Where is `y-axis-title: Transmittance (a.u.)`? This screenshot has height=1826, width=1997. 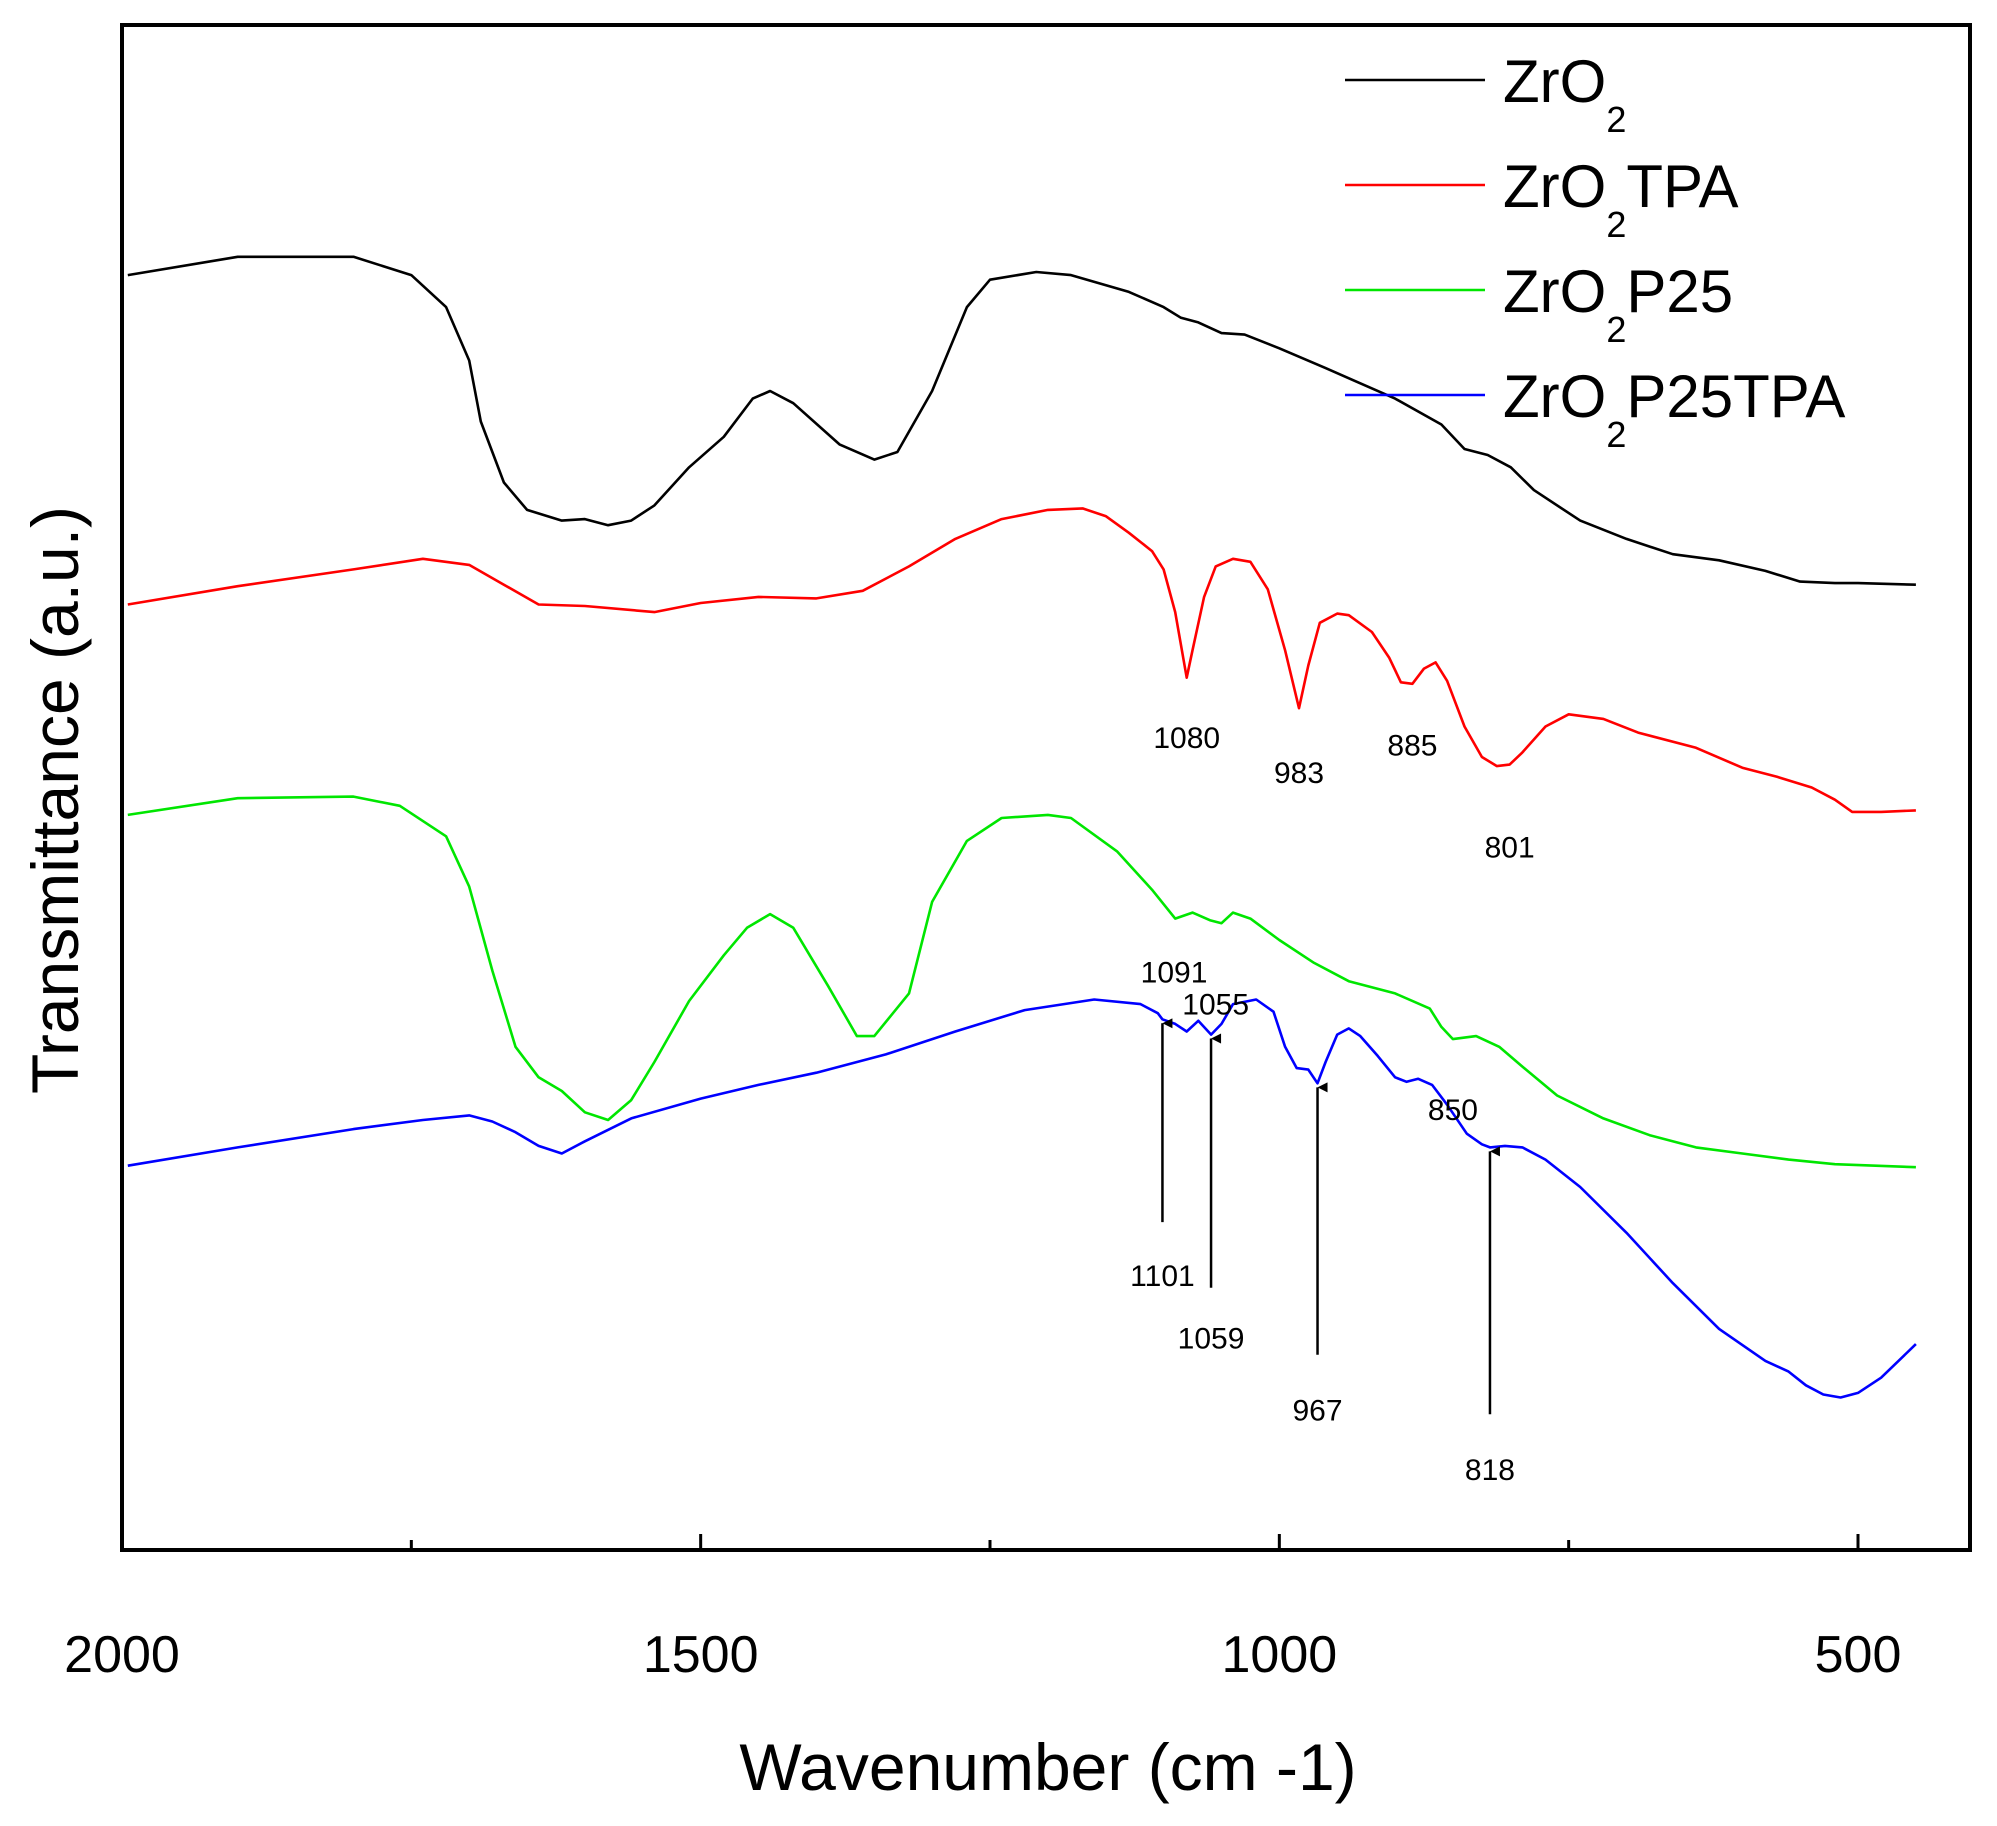
y-axis-title: Transmittance (a.u.) is located at coordinates (55, 800).